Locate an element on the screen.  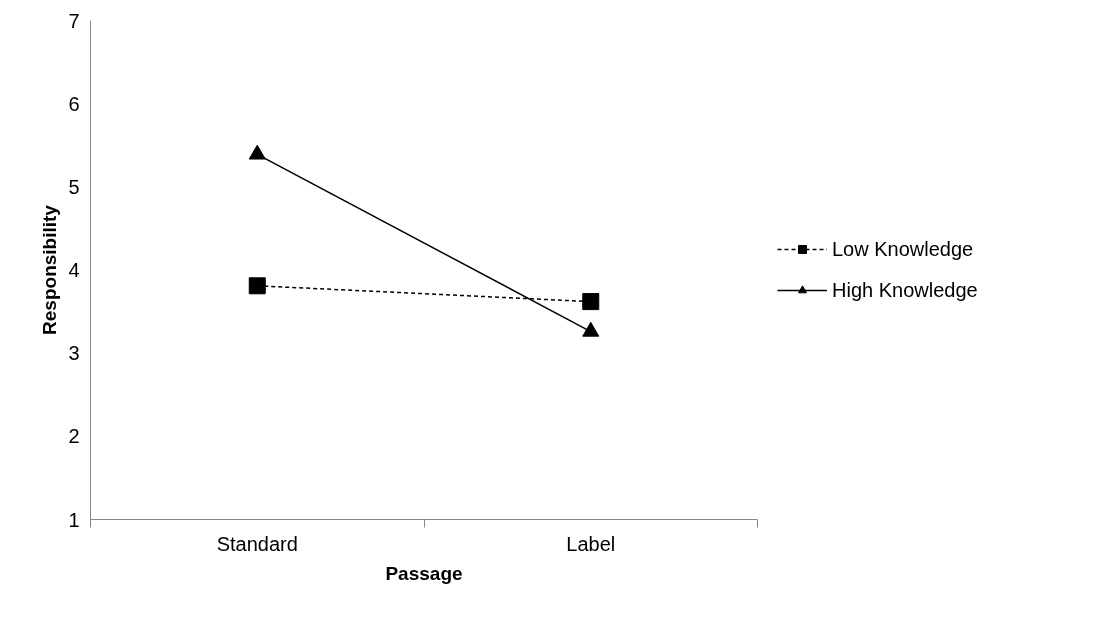
legend-label: Low Knowledge is located at coordinates (903, 249).